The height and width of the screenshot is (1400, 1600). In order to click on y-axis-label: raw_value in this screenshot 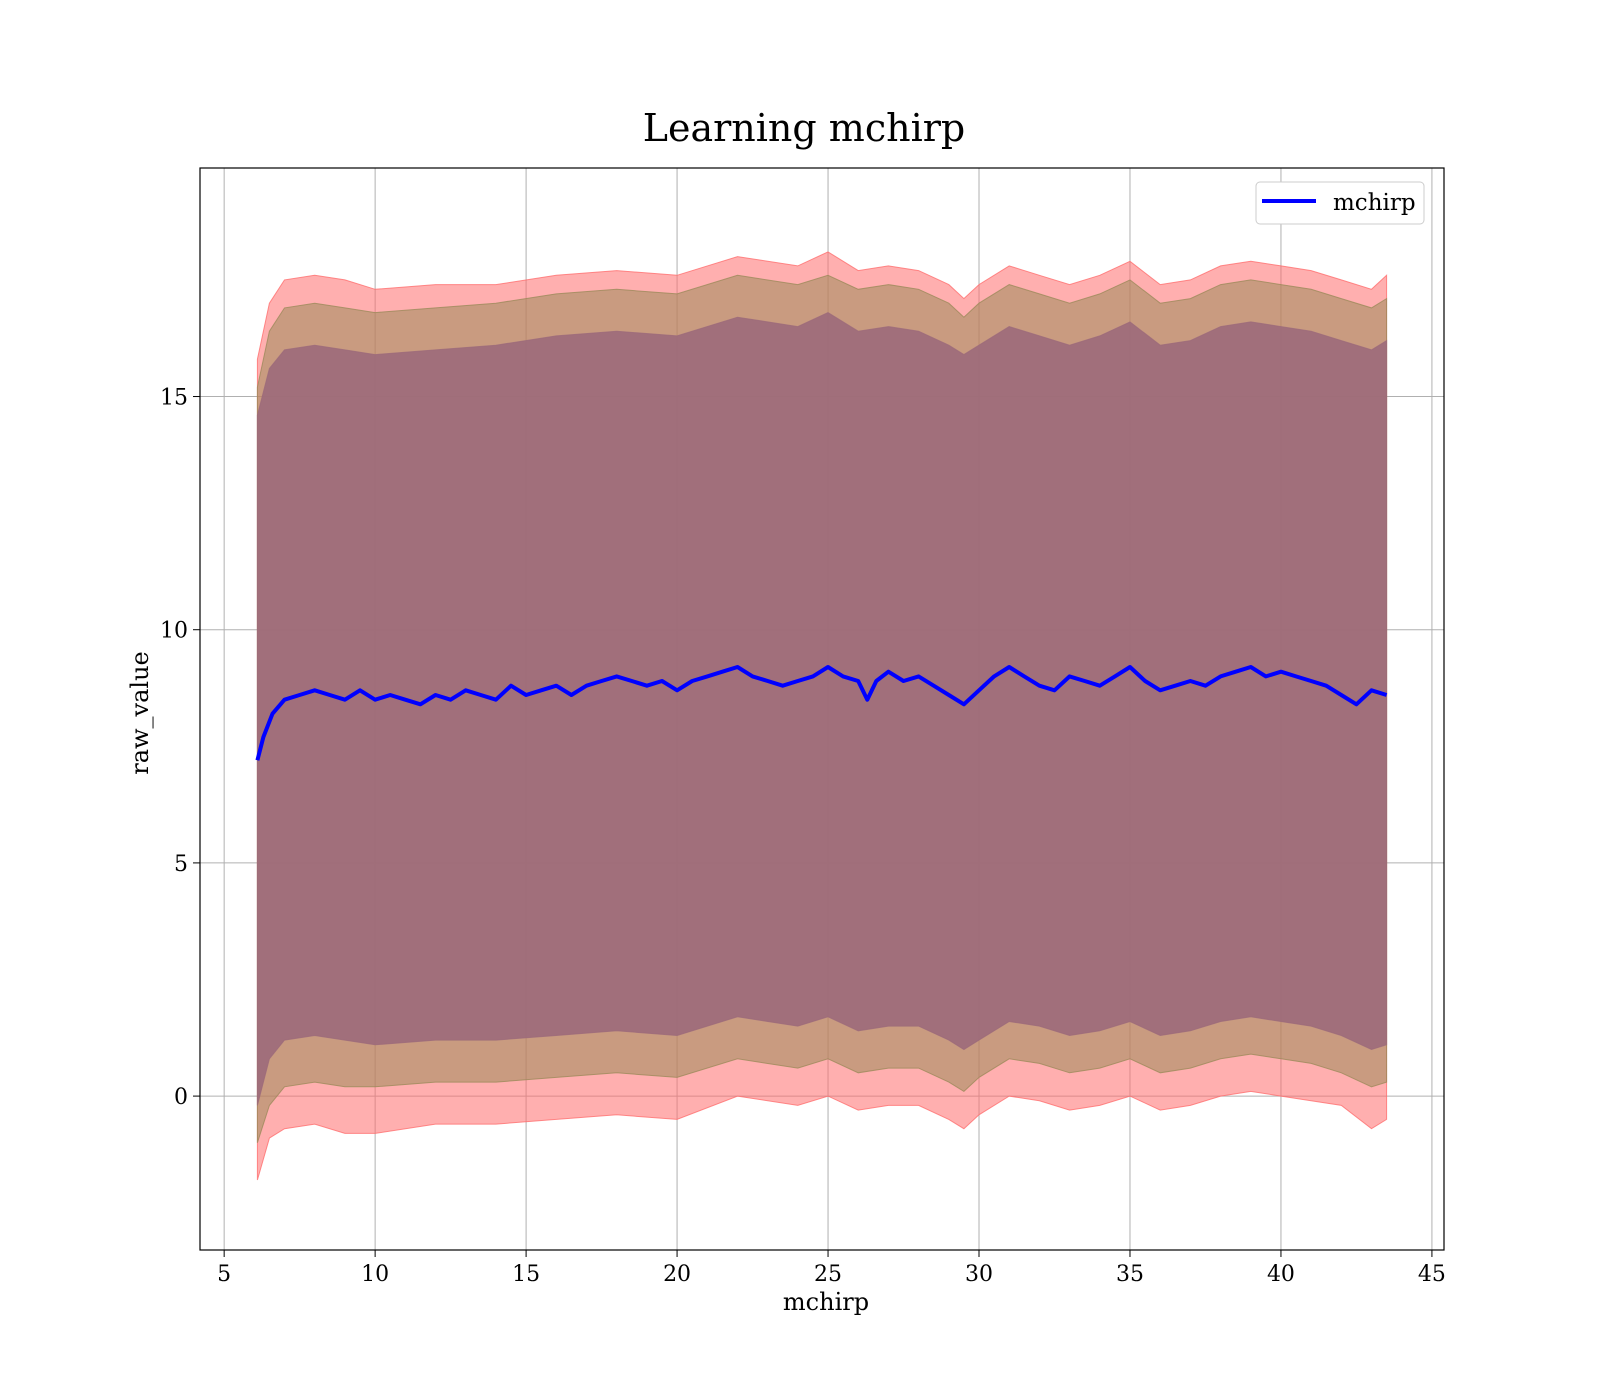, I will do `click(140, 713)`.